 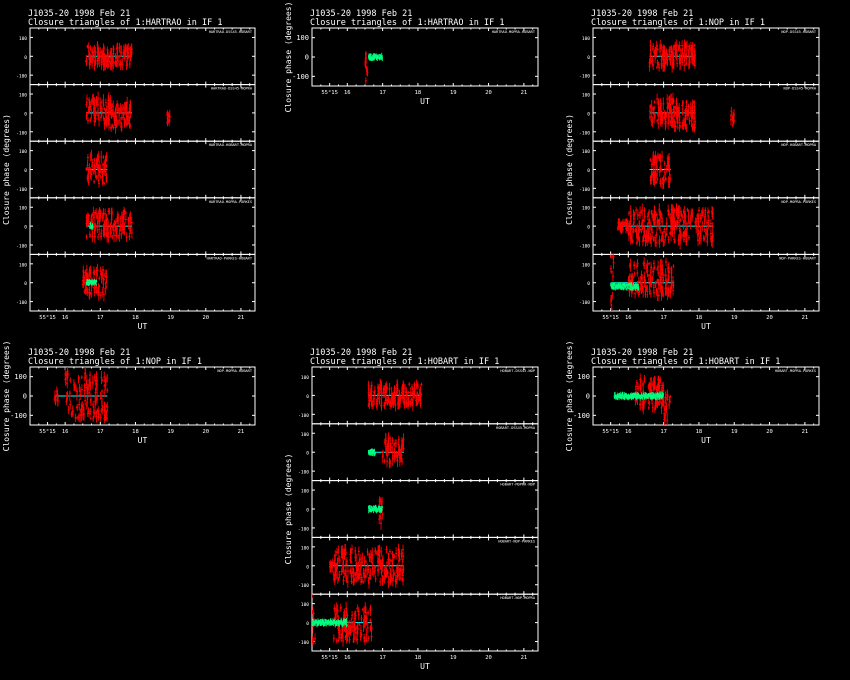 I want to click on x-axis-label: UT, so click(x=425, y=101).